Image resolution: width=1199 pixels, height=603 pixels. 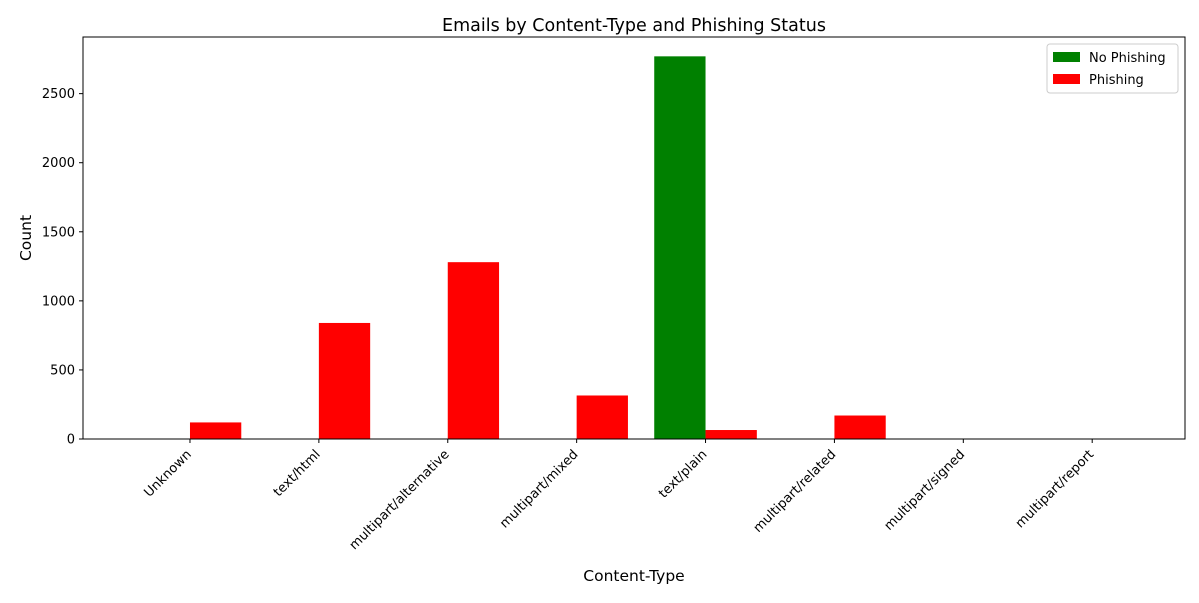 What do you see at coordinates (71, 440) in the screenshot?
I see `y-tick-label: 0` at bounding box center [71, 440].